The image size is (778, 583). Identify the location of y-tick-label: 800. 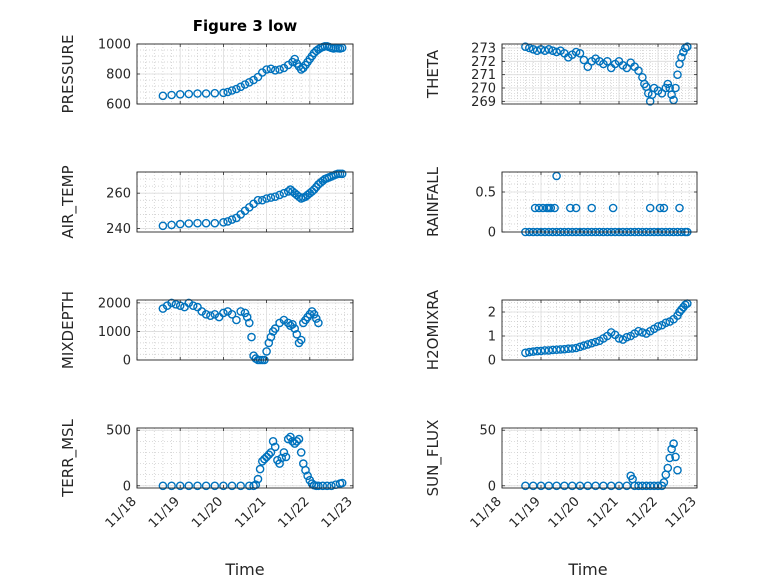
(118, 75).